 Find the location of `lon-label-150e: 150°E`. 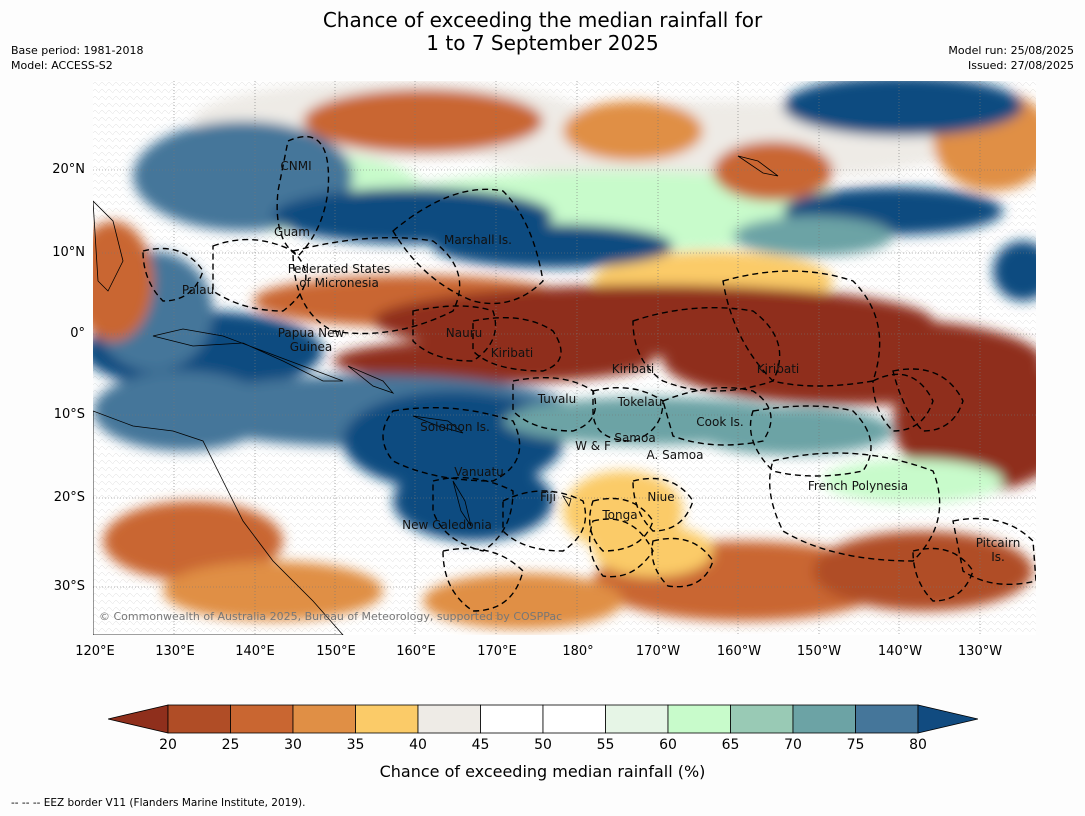

lon-label-150e: 150°E is located at coordinates (336, 651).